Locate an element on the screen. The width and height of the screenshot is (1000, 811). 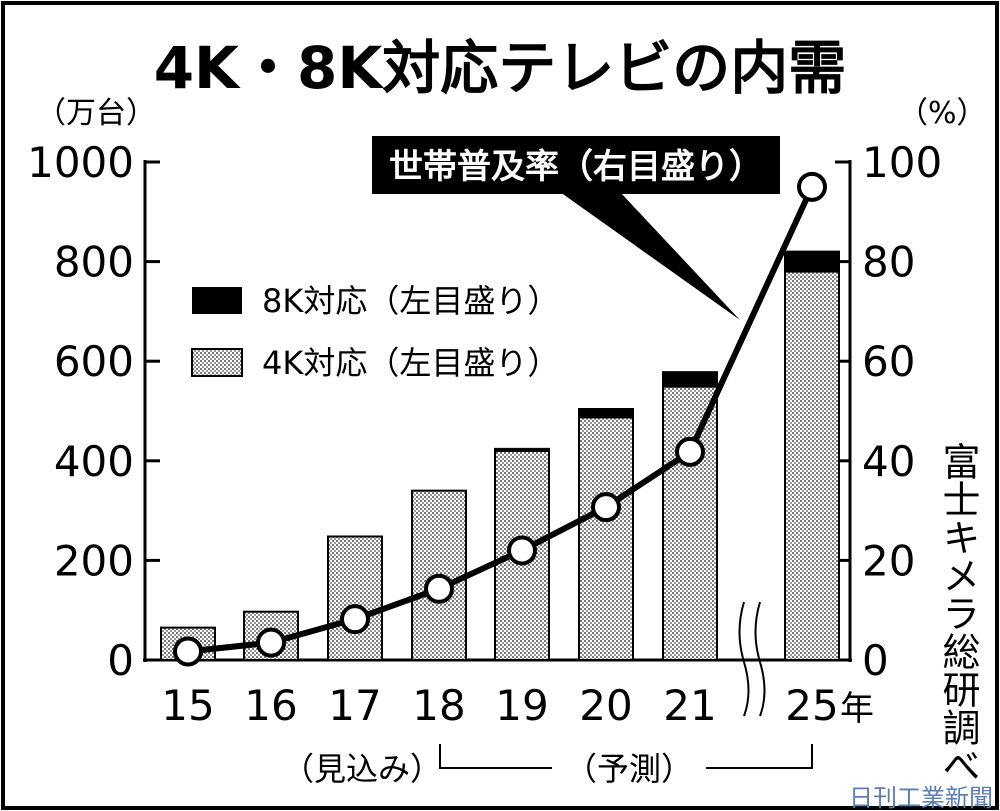
right-tick-label: 0 is located at coordinates (875, 660).